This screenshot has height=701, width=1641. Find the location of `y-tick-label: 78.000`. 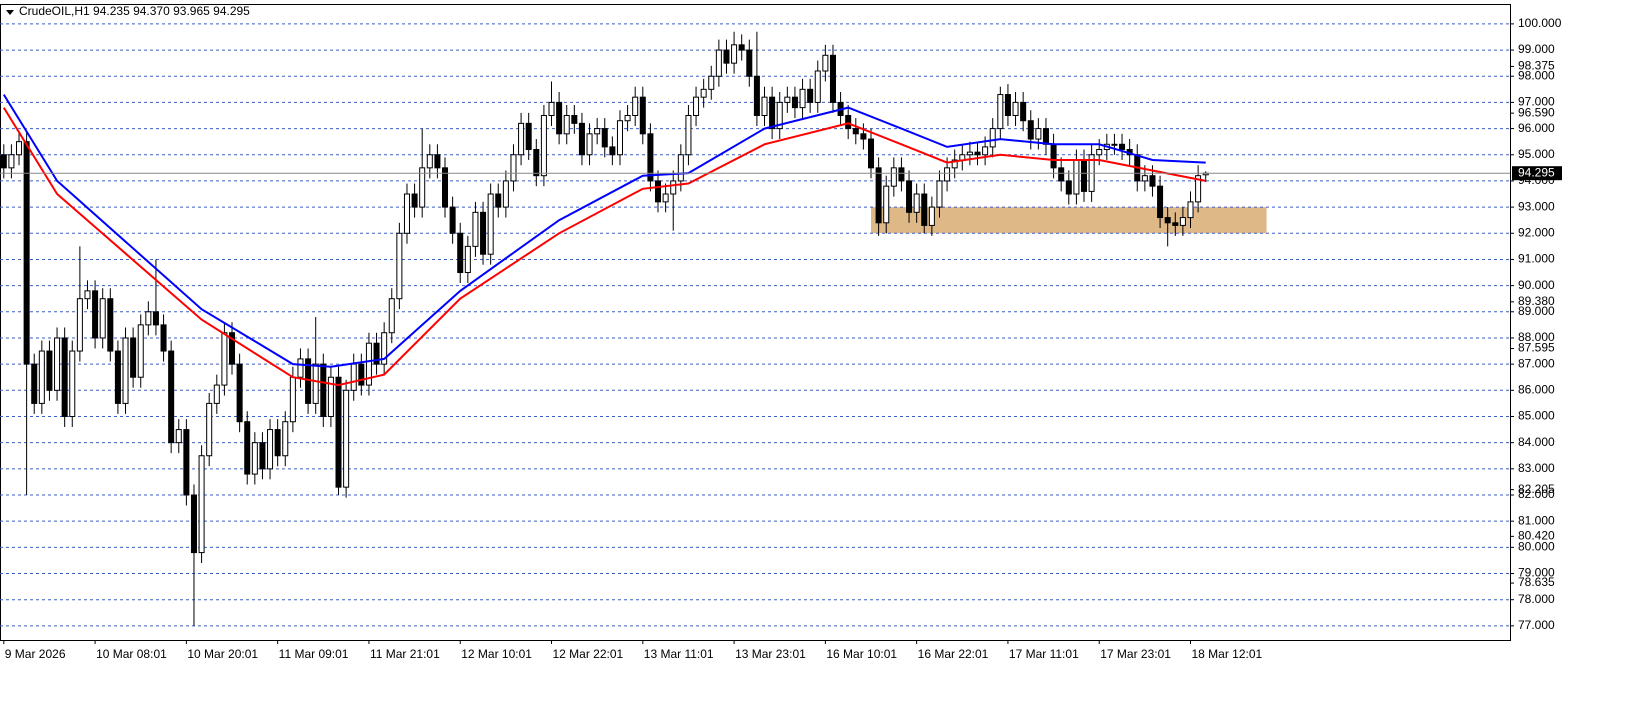

y-tick-label: 78.000 is located at coordinates (1536, 599).